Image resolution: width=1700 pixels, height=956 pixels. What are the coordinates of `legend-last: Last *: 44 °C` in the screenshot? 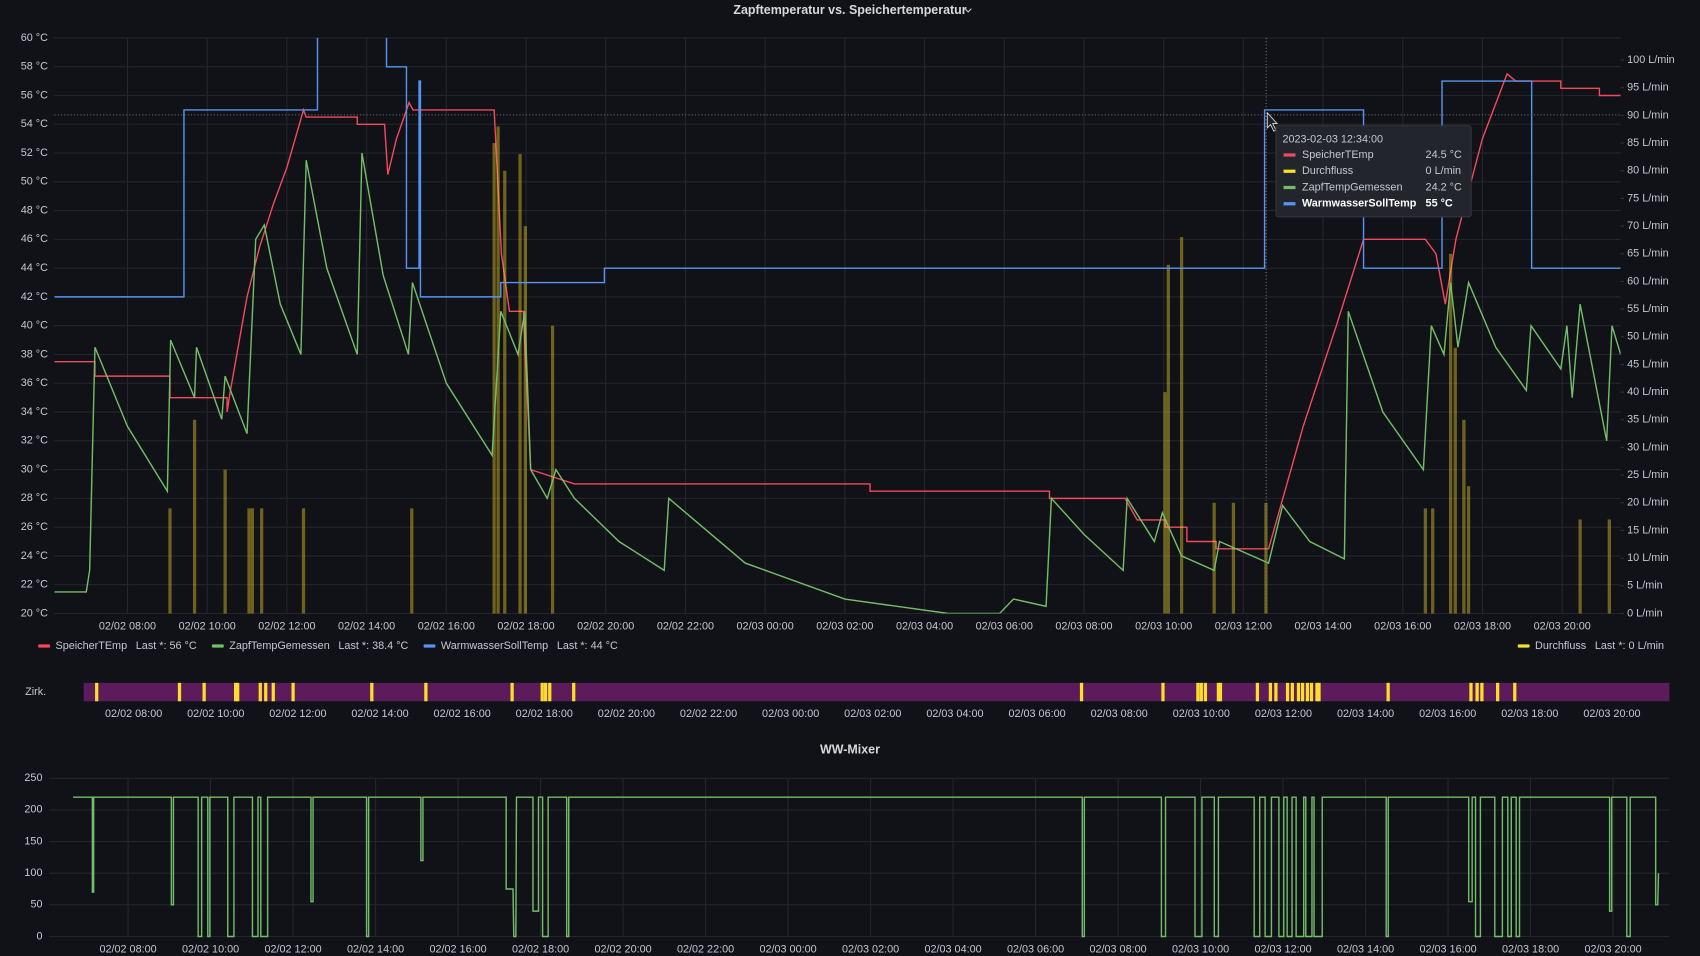 It's located at (587, 646).